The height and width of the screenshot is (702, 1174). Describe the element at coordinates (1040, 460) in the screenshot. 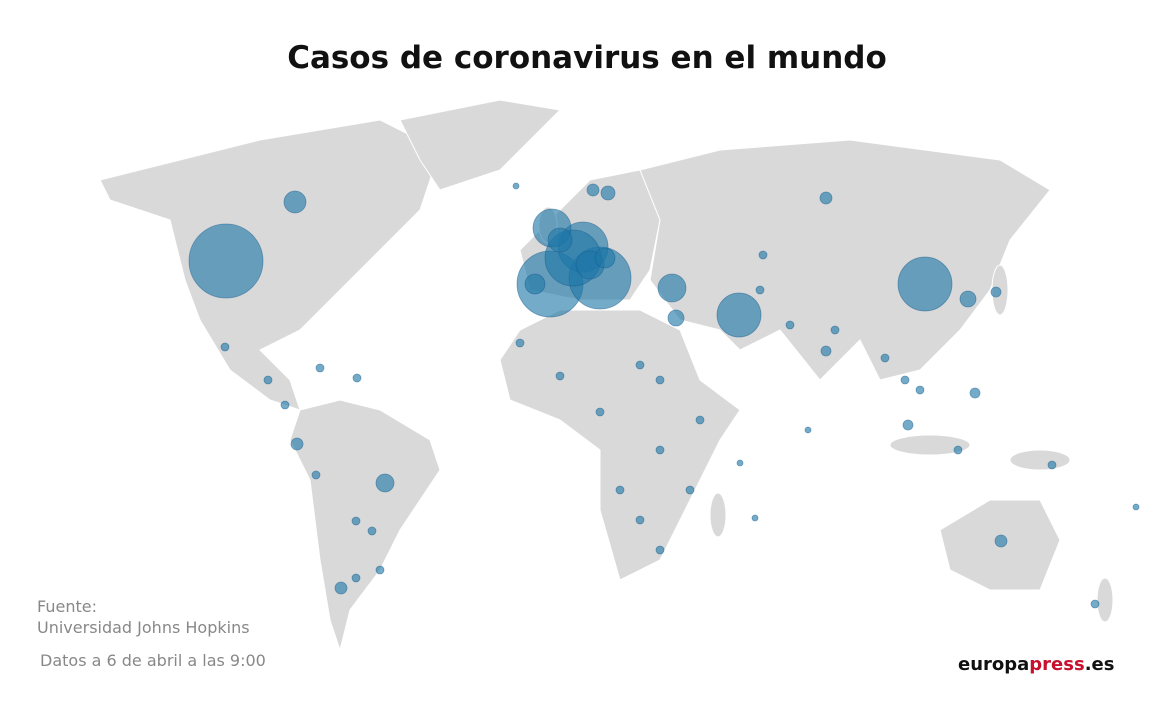

I see `new-guinea` at that location.